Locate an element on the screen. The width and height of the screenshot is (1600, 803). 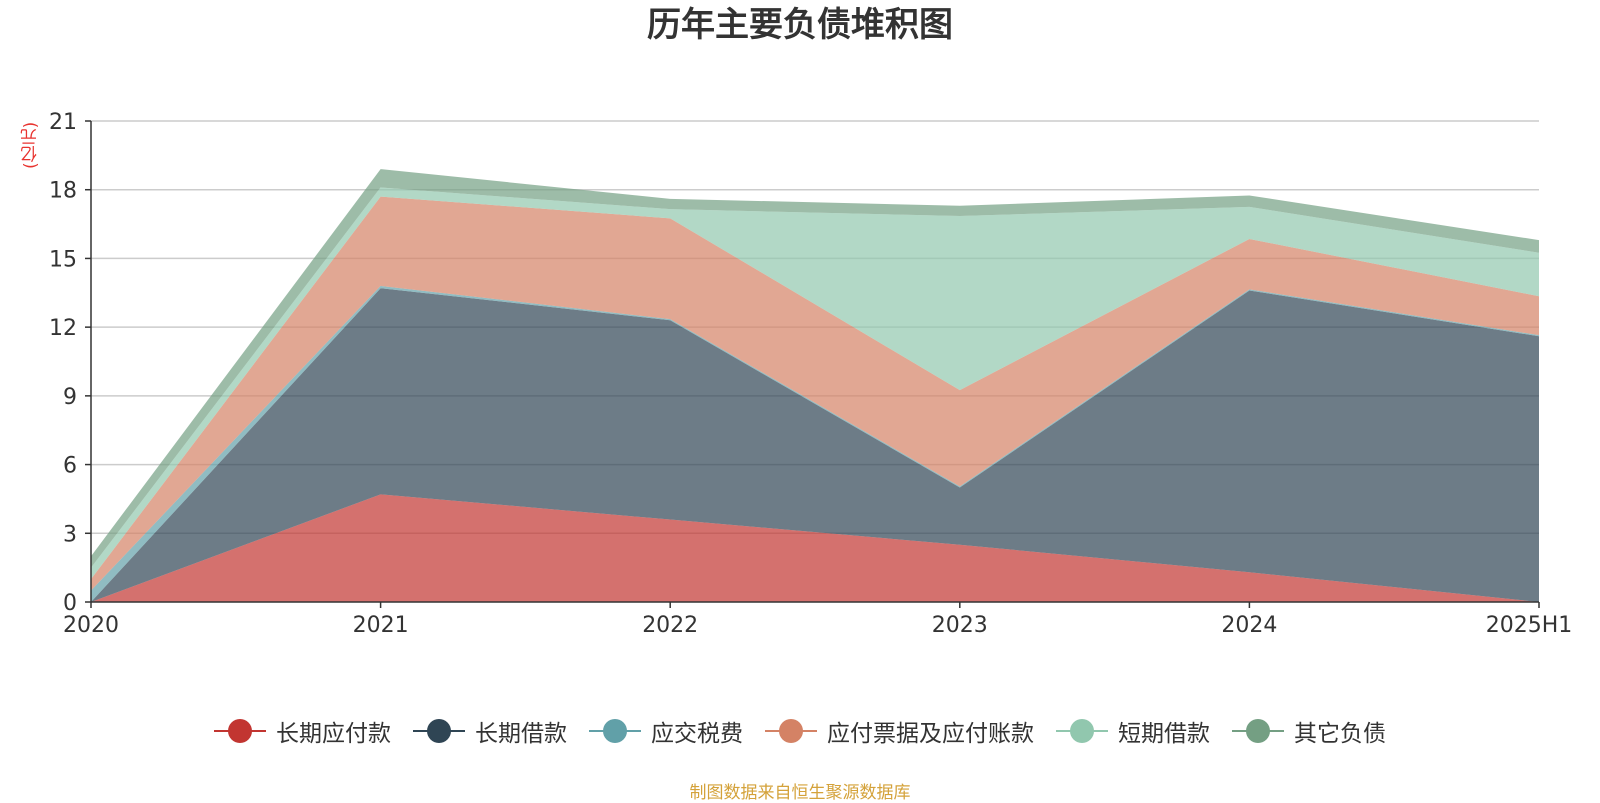
x-tick-label-2: 2022 is located at coordinates (670, 625).